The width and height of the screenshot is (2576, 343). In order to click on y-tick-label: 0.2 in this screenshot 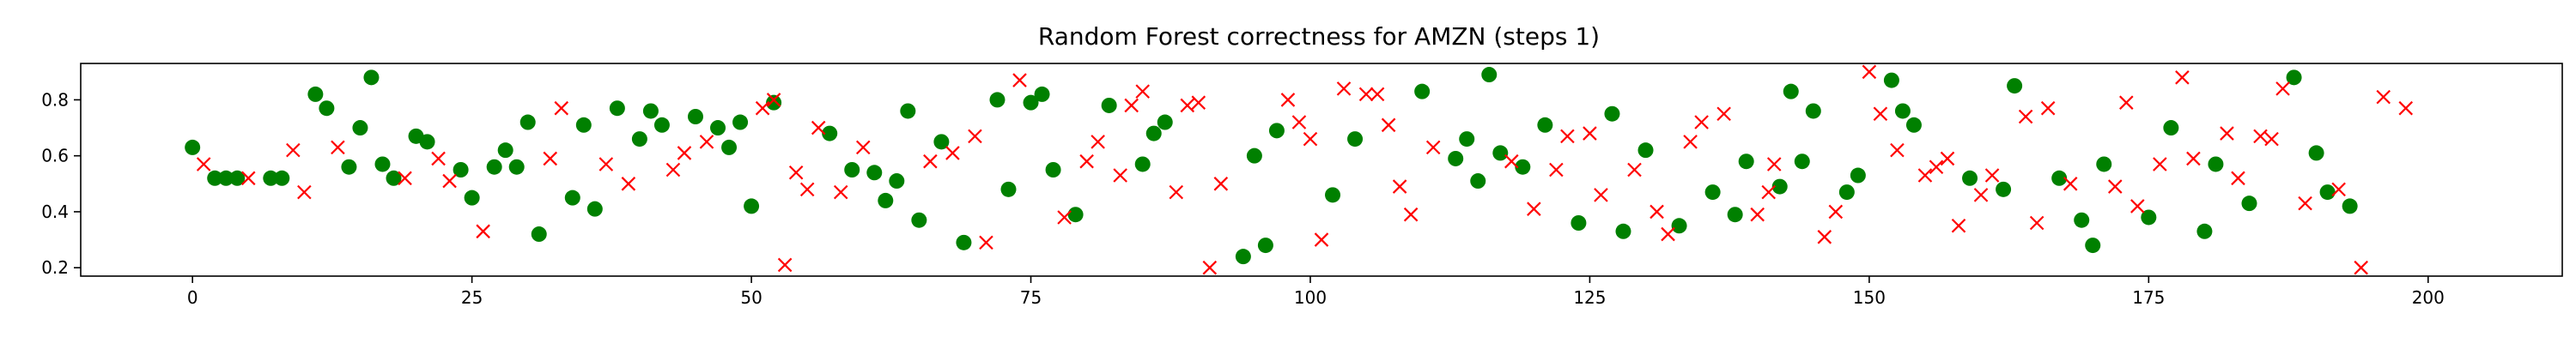, I will do `click(55, 268)`.